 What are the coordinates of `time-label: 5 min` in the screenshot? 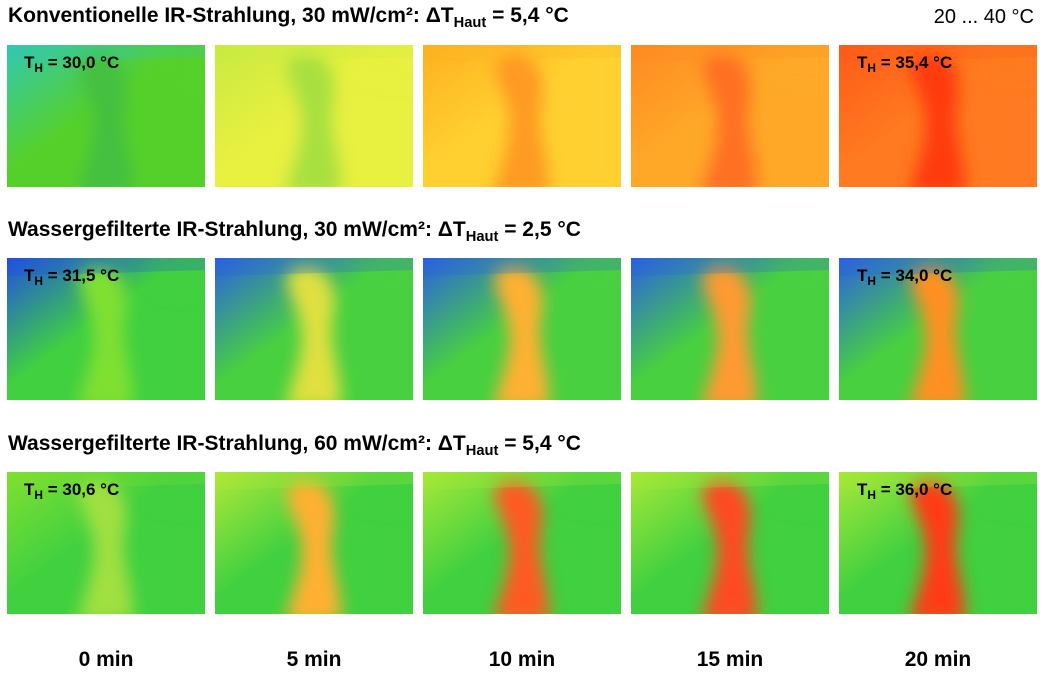 It's located at (314, 659).